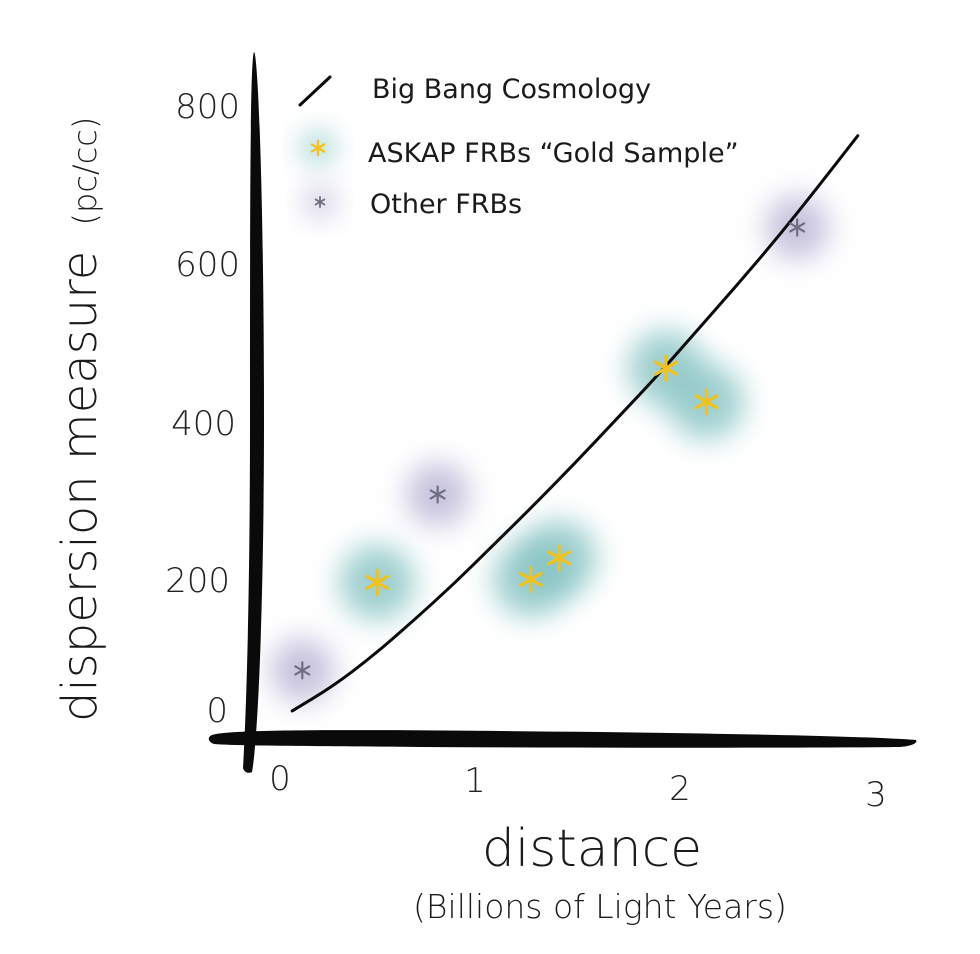 The height and width of the screenshot is (954, 980). I want to click on x-axis-line, so click(562, 739).